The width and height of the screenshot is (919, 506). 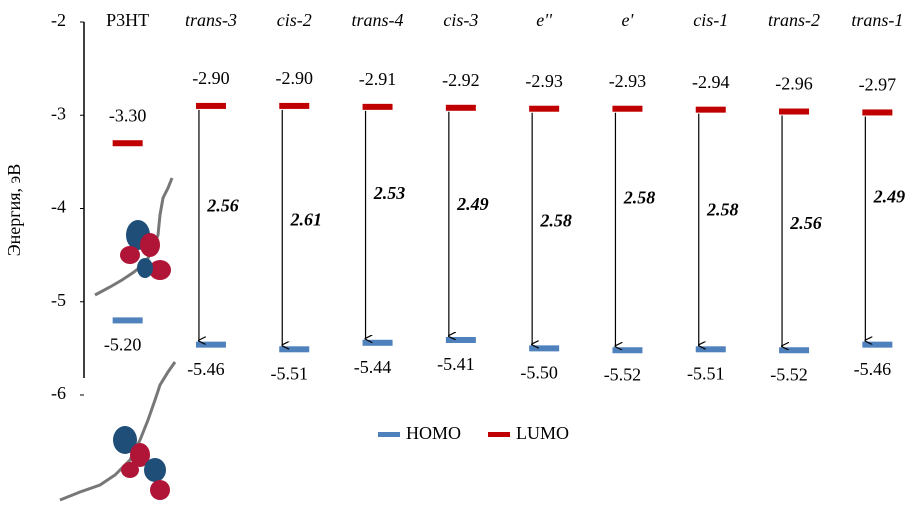 I want to click on category-label: P3HT, so click(x=127, y=20).